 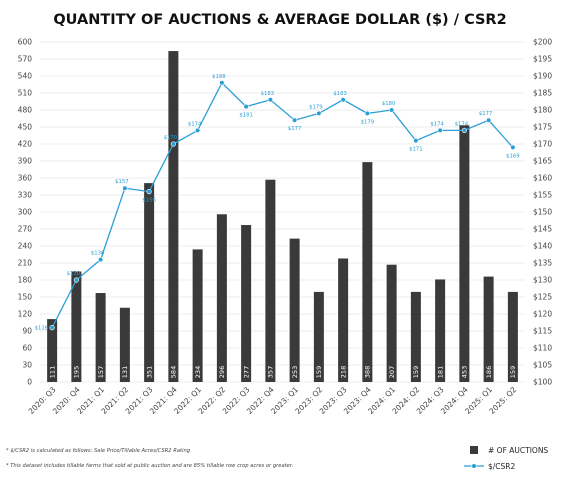 I want to click on left-tick-label: 300, so click(x=25, y=212).